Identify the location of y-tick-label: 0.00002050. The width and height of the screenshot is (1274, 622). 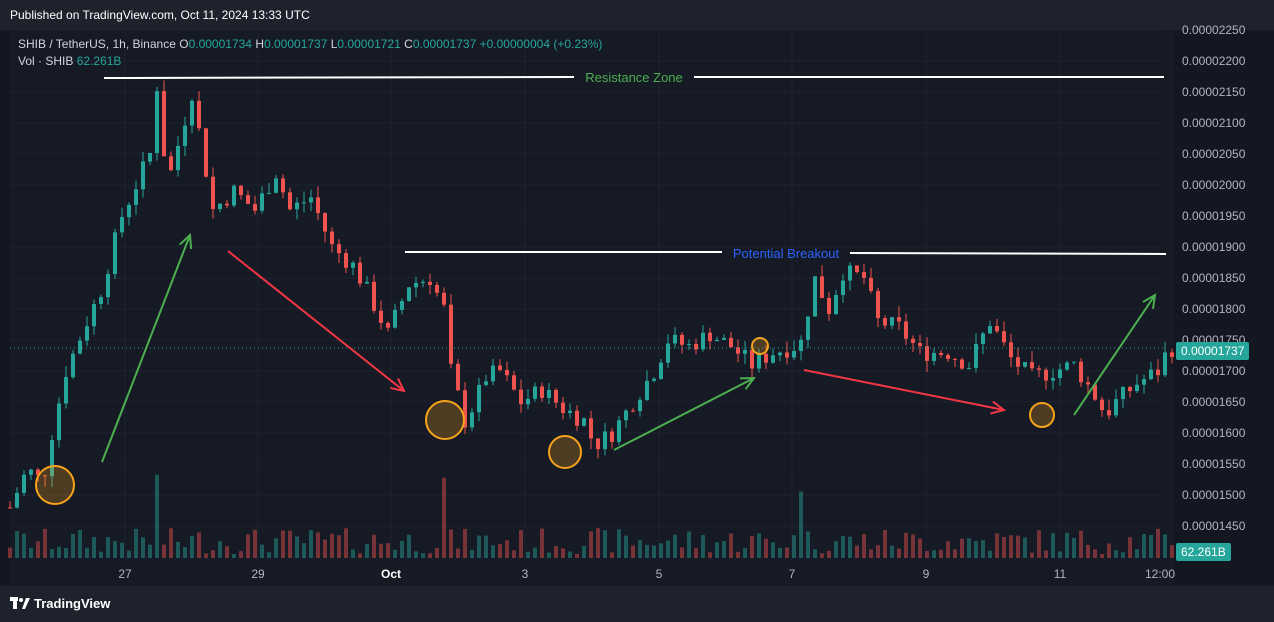
(1214, 154).